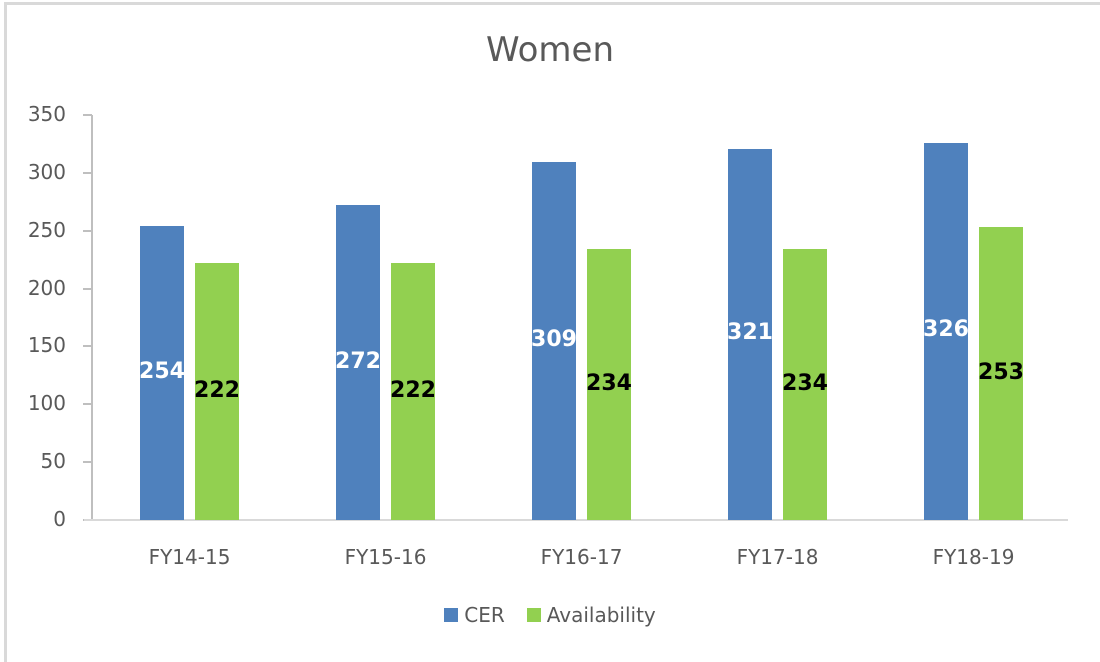  I want to click on legend-swatch-cer, so click(451, 615).